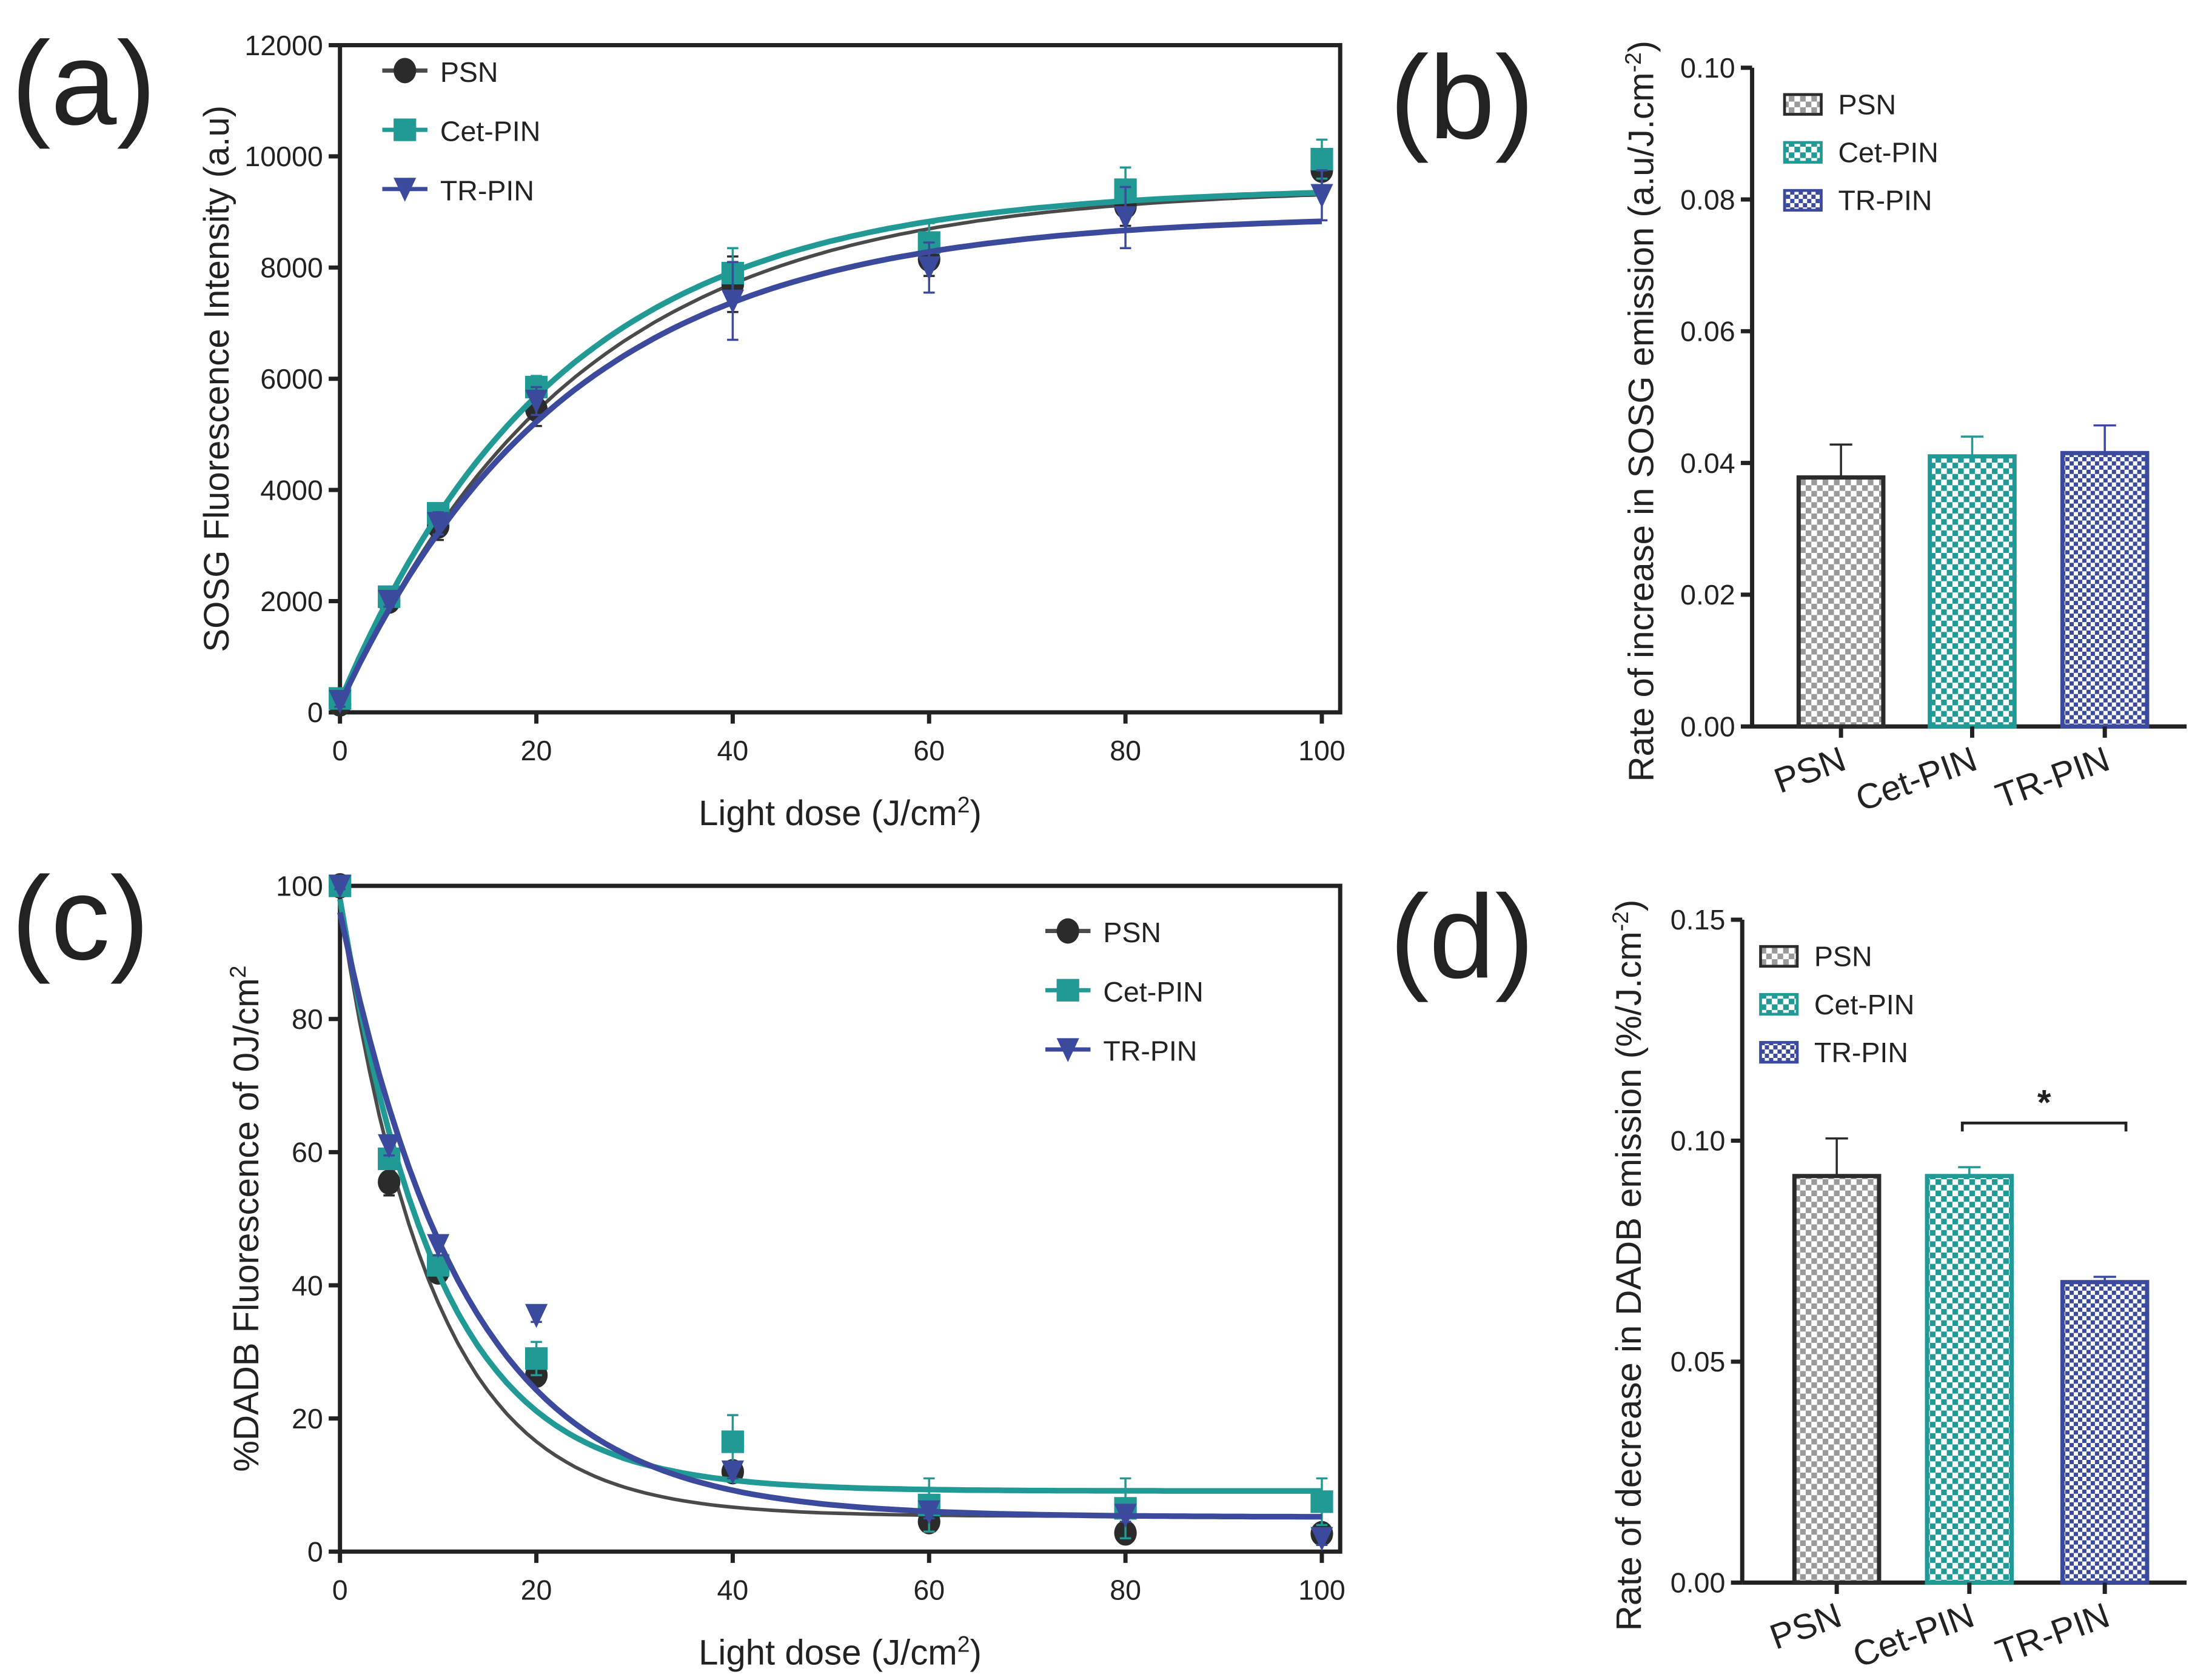 The width and height of the screenshot is (2212, 1680). What do you see at coordinates (307, 1285) in the screenshot?
I see `y-tick-label: 40` at bounding box center [307, 1285].